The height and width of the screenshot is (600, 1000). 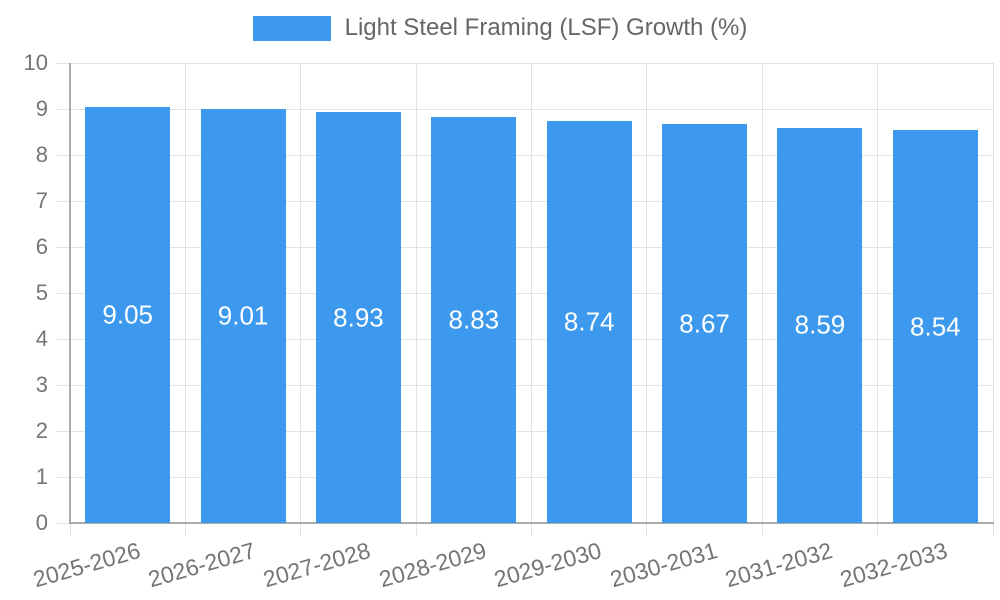 I want to click on y-tick-label: 2, so click(x=41, y=430).